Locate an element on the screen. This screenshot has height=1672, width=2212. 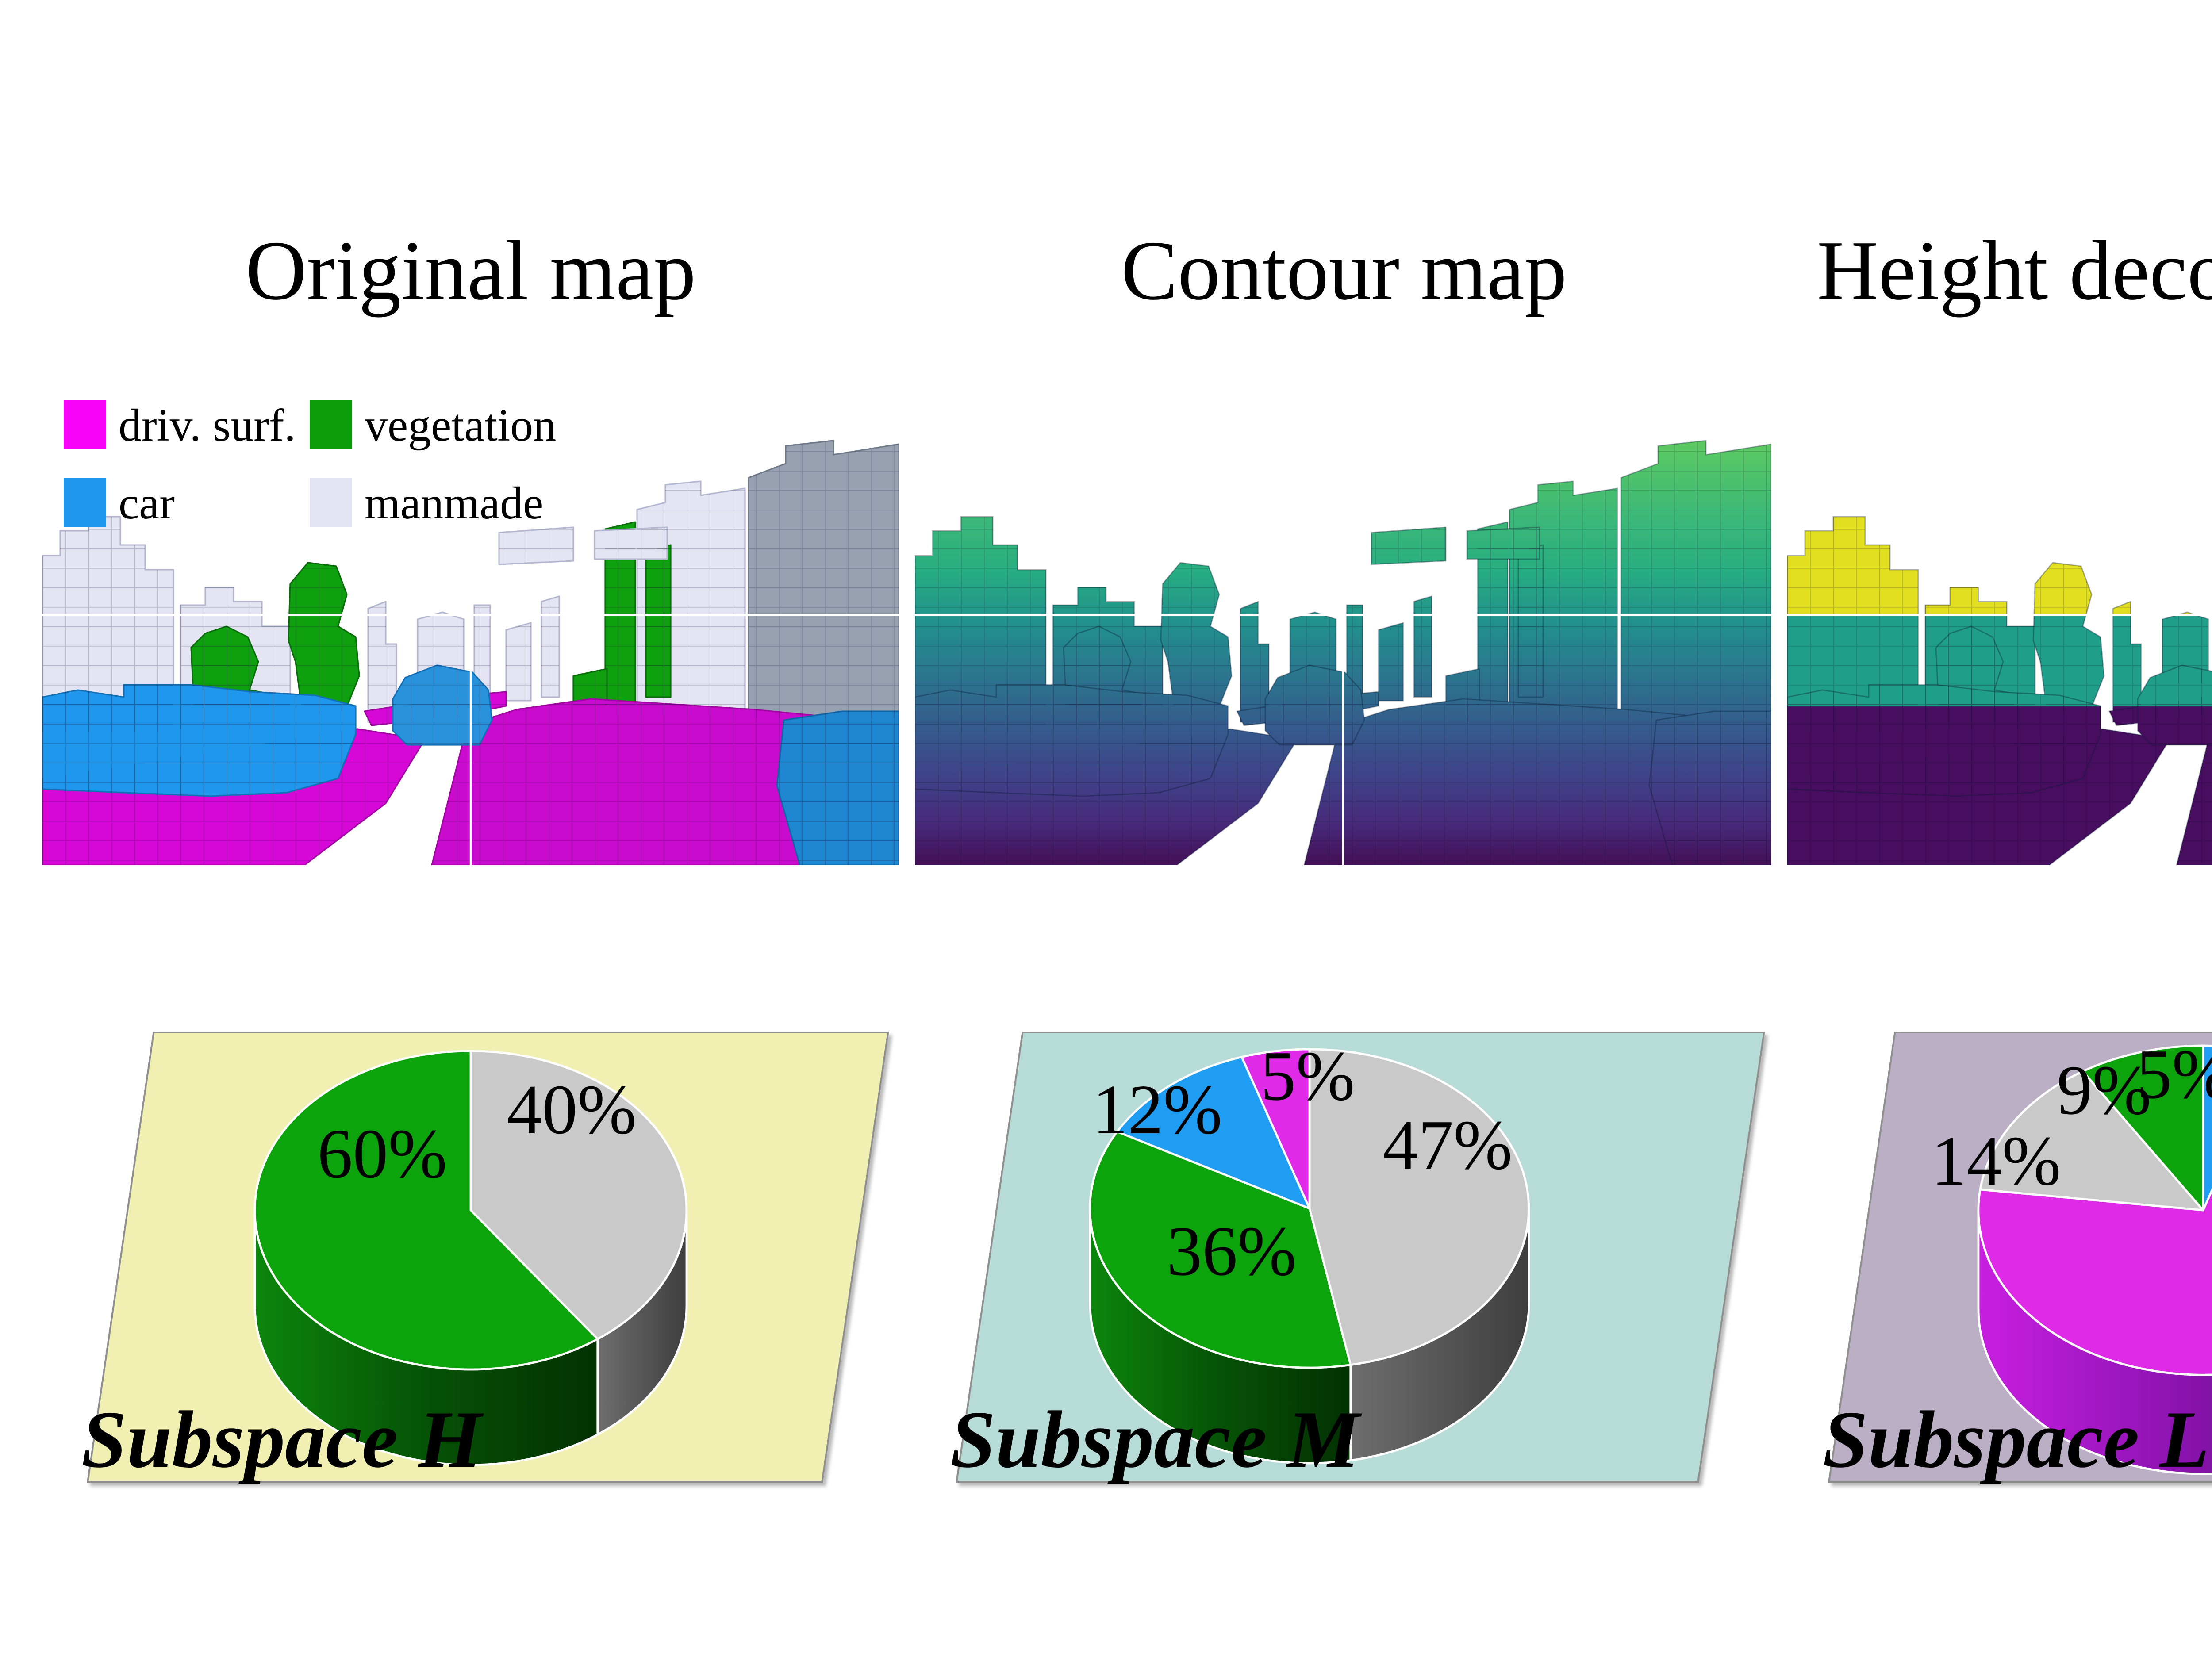
pie-l-slice-vegetation is located at coordinates (2142, 1128).